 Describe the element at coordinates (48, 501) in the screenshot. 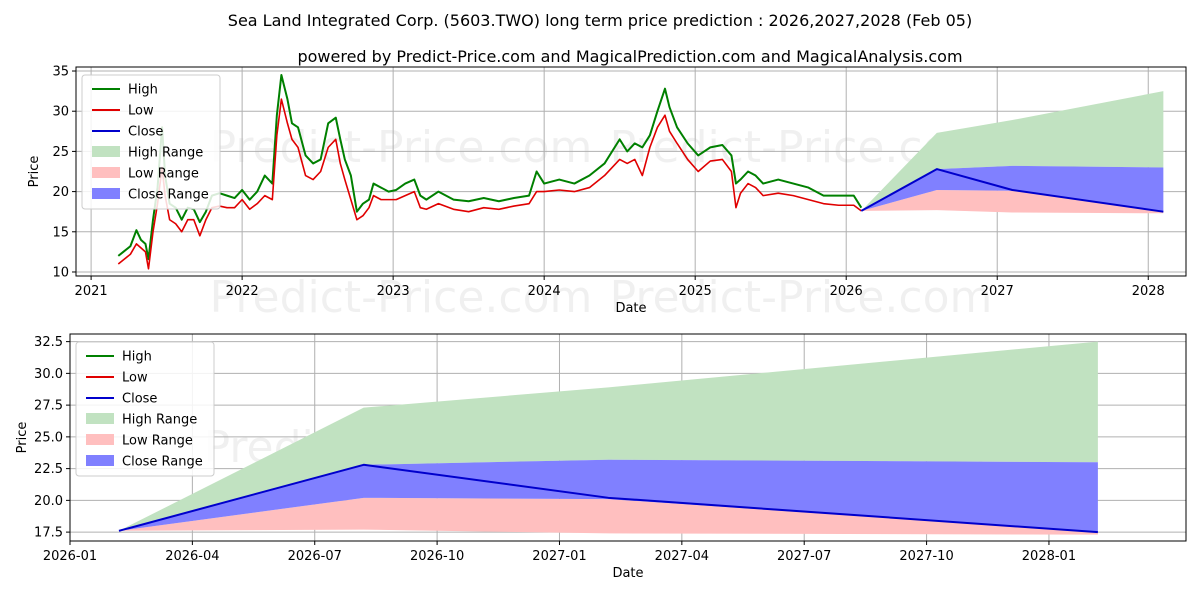

I see `y-tick-label: 20.0` at that location.